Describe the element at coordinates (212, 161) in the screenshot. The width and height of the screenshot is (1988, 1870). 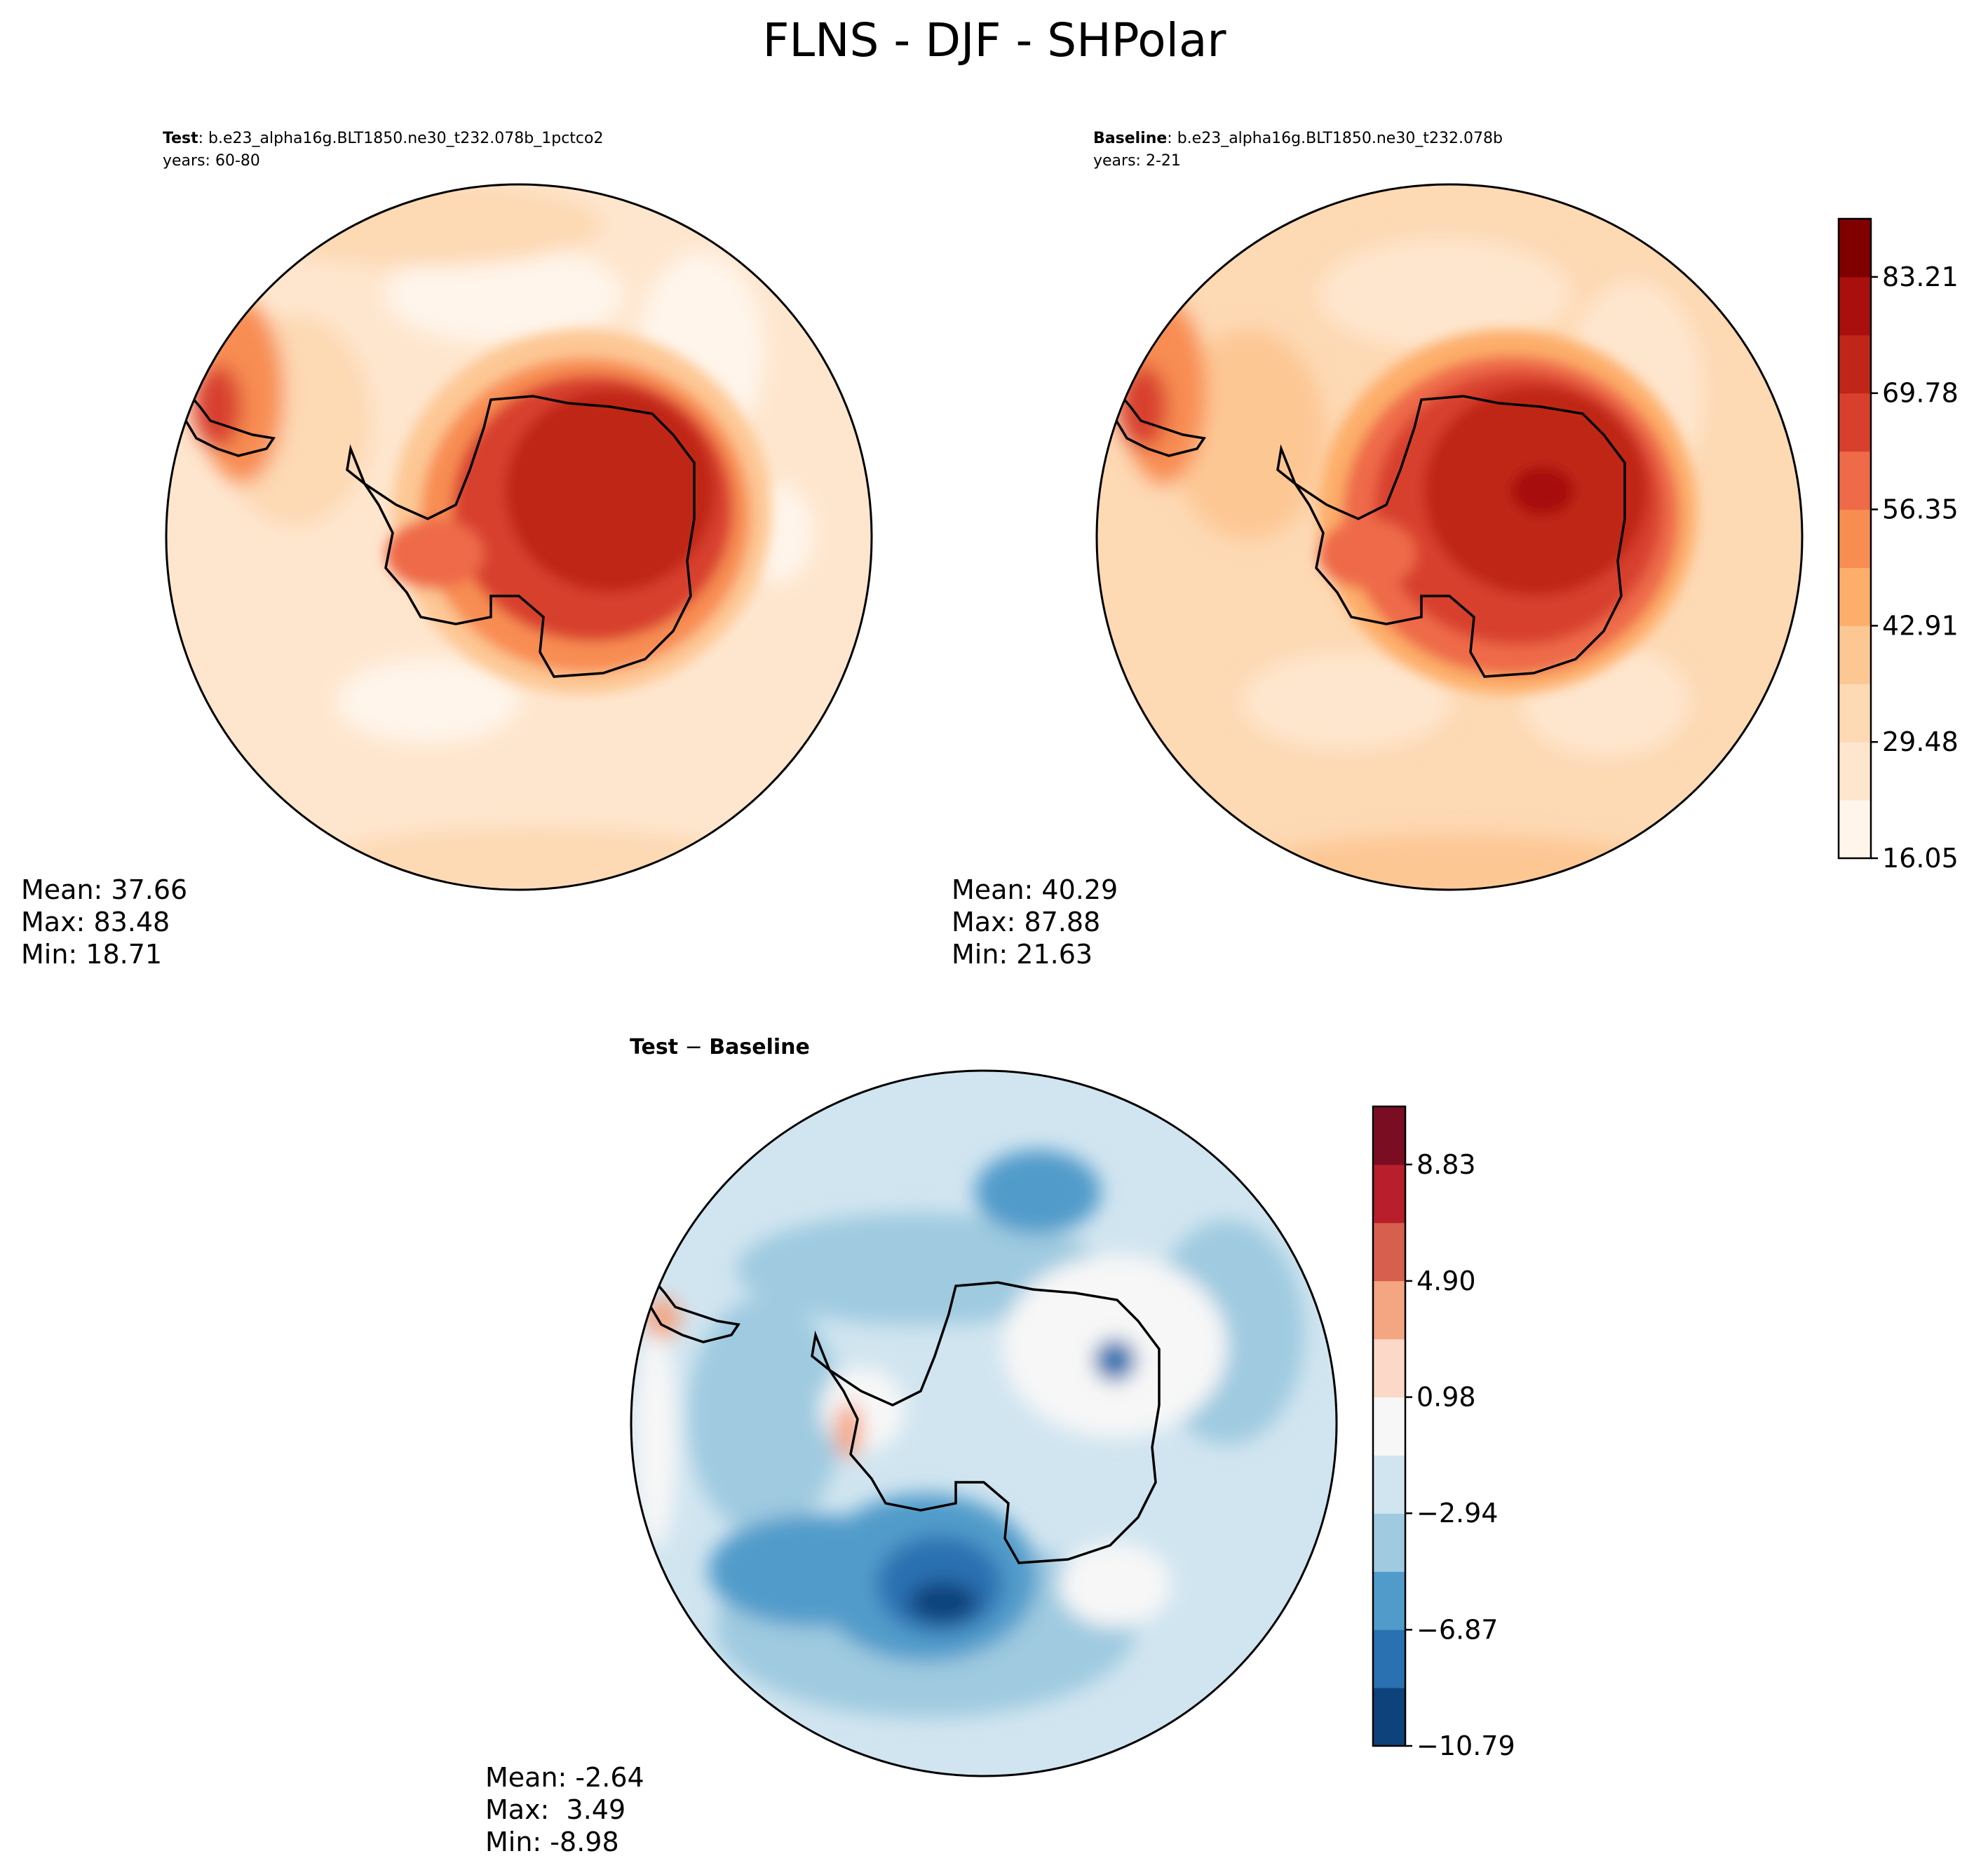
I see `panel-test-years: years: 60-80` at that location.